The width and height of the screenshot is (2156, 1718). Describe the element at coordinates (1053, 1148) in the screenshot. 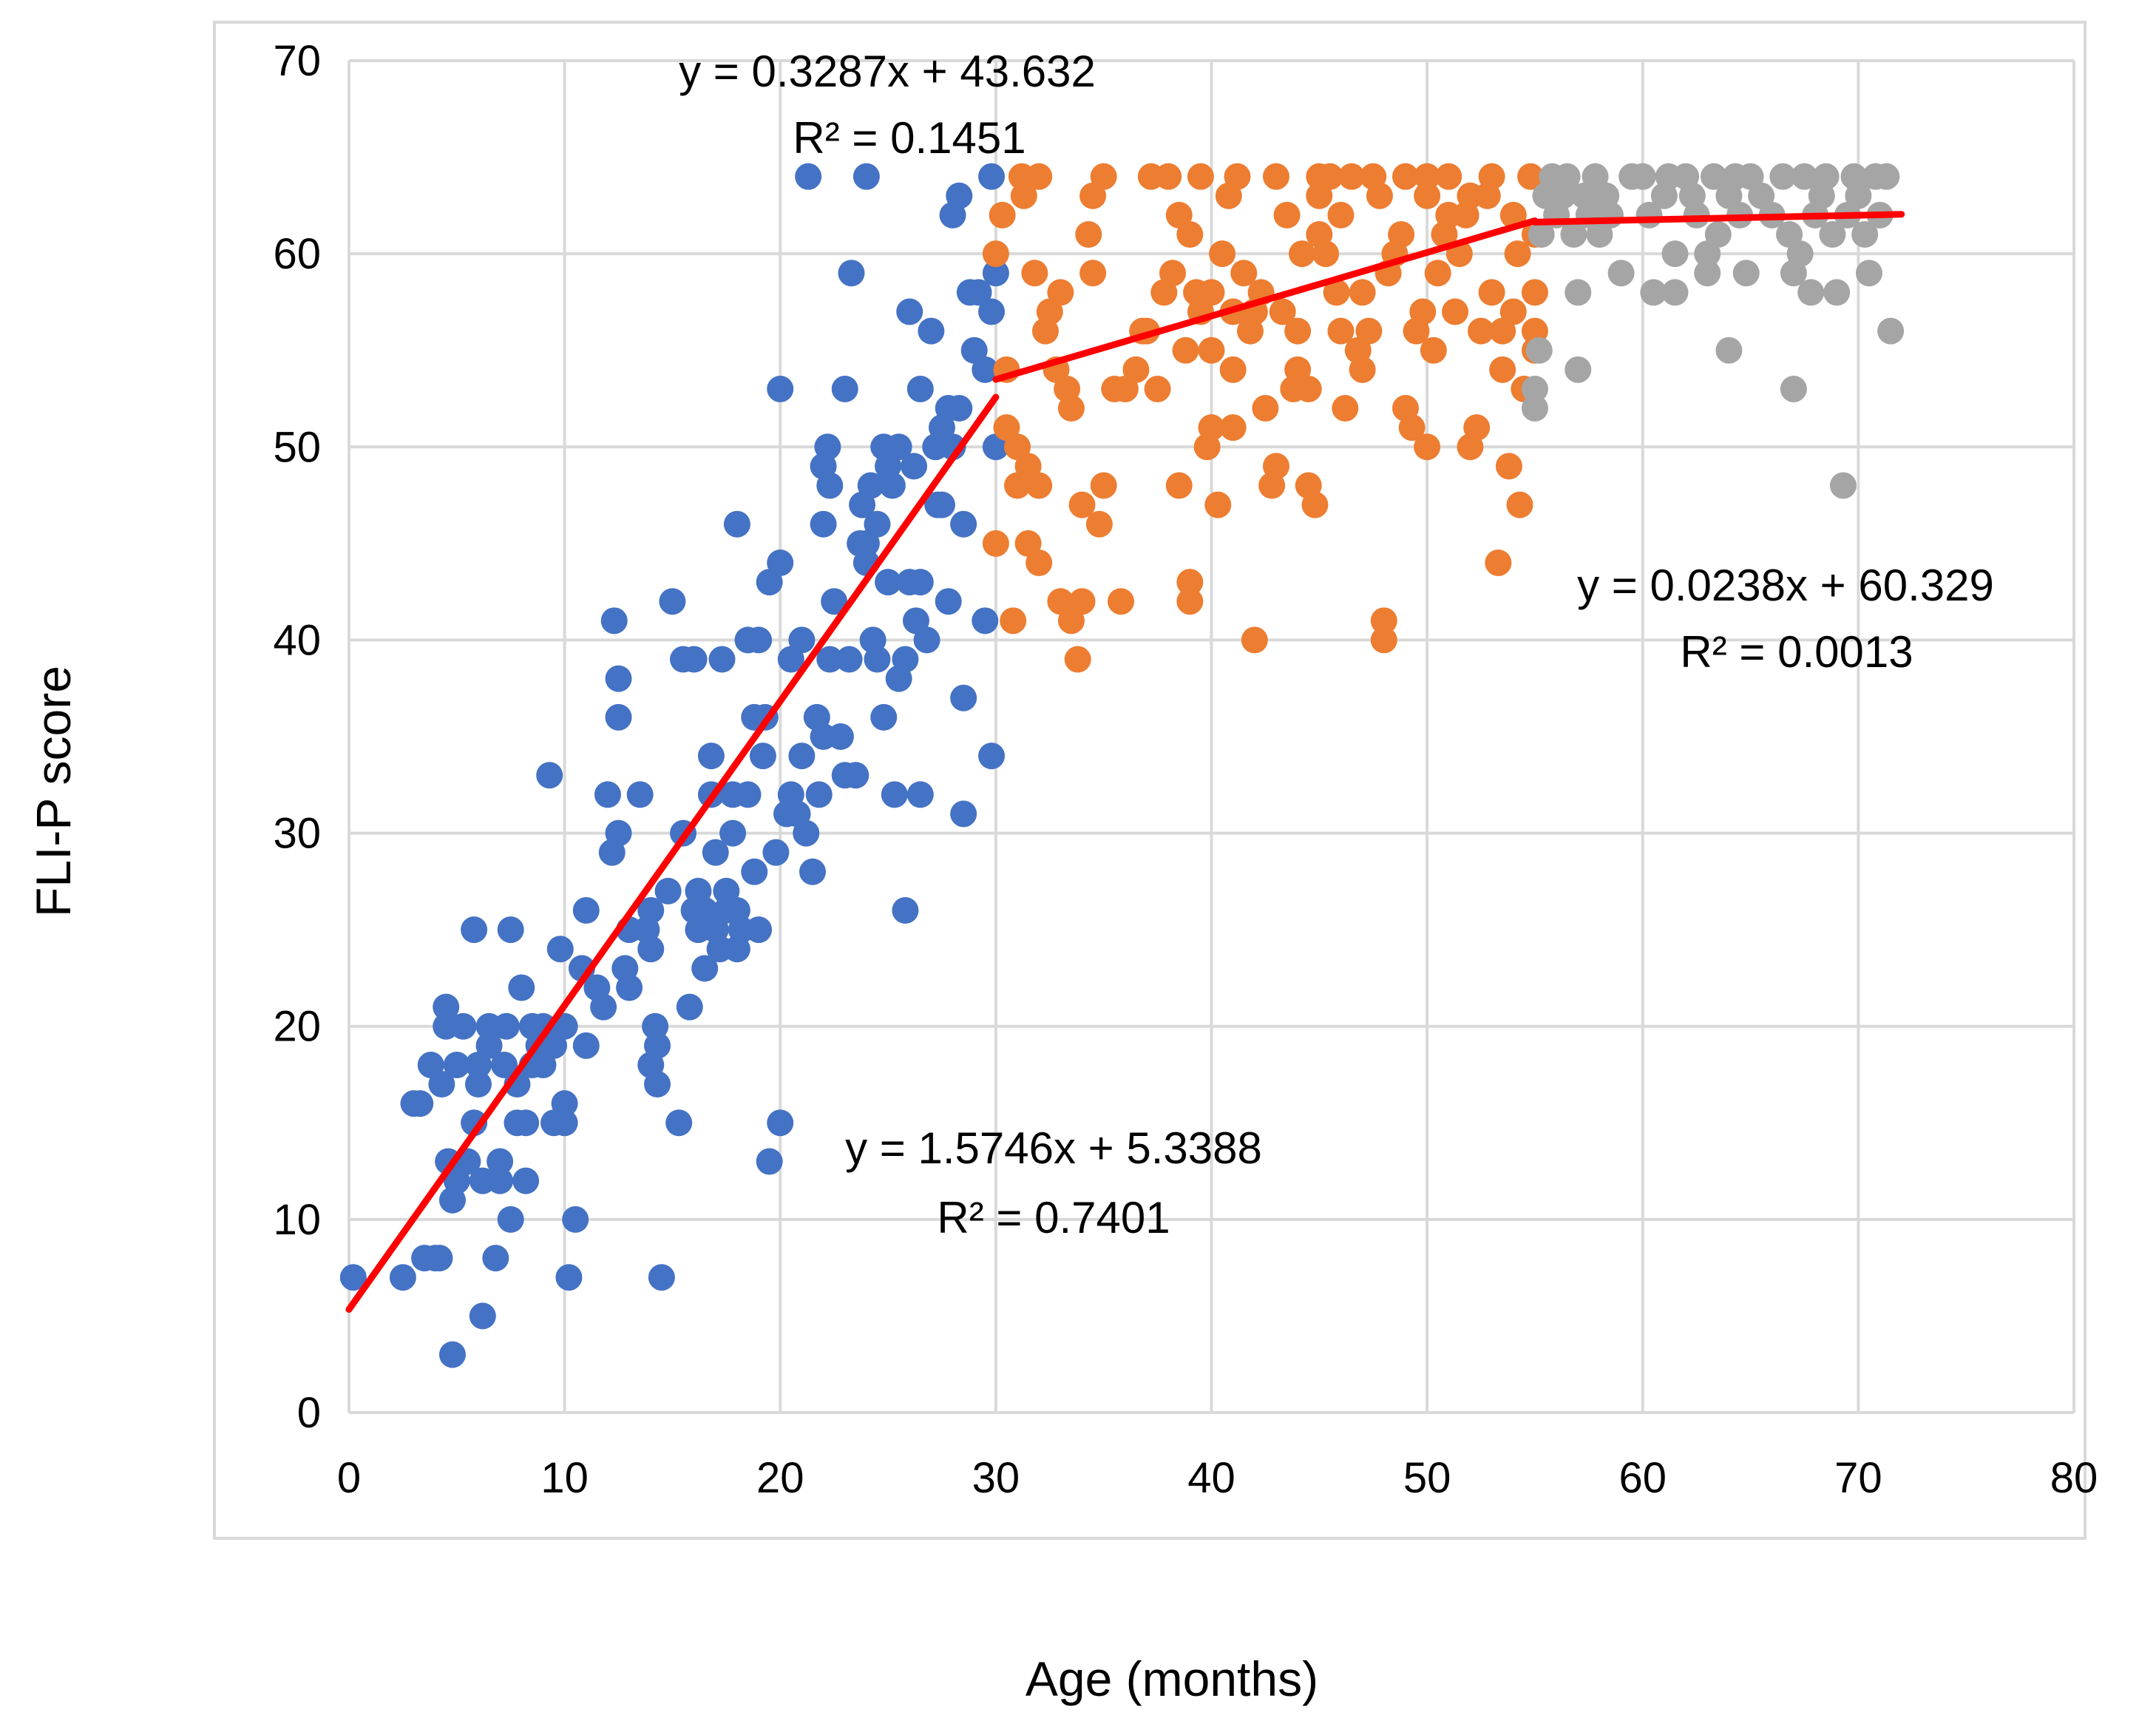

I see `eq-label-segment-1: y = 1.5746x + 5.3388` at that location.